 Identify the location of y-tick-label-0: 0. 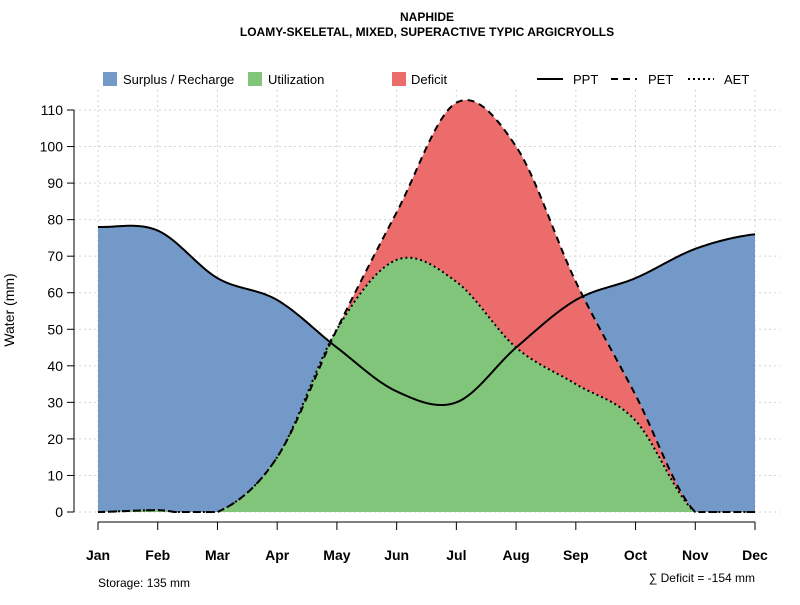
(59, 512).